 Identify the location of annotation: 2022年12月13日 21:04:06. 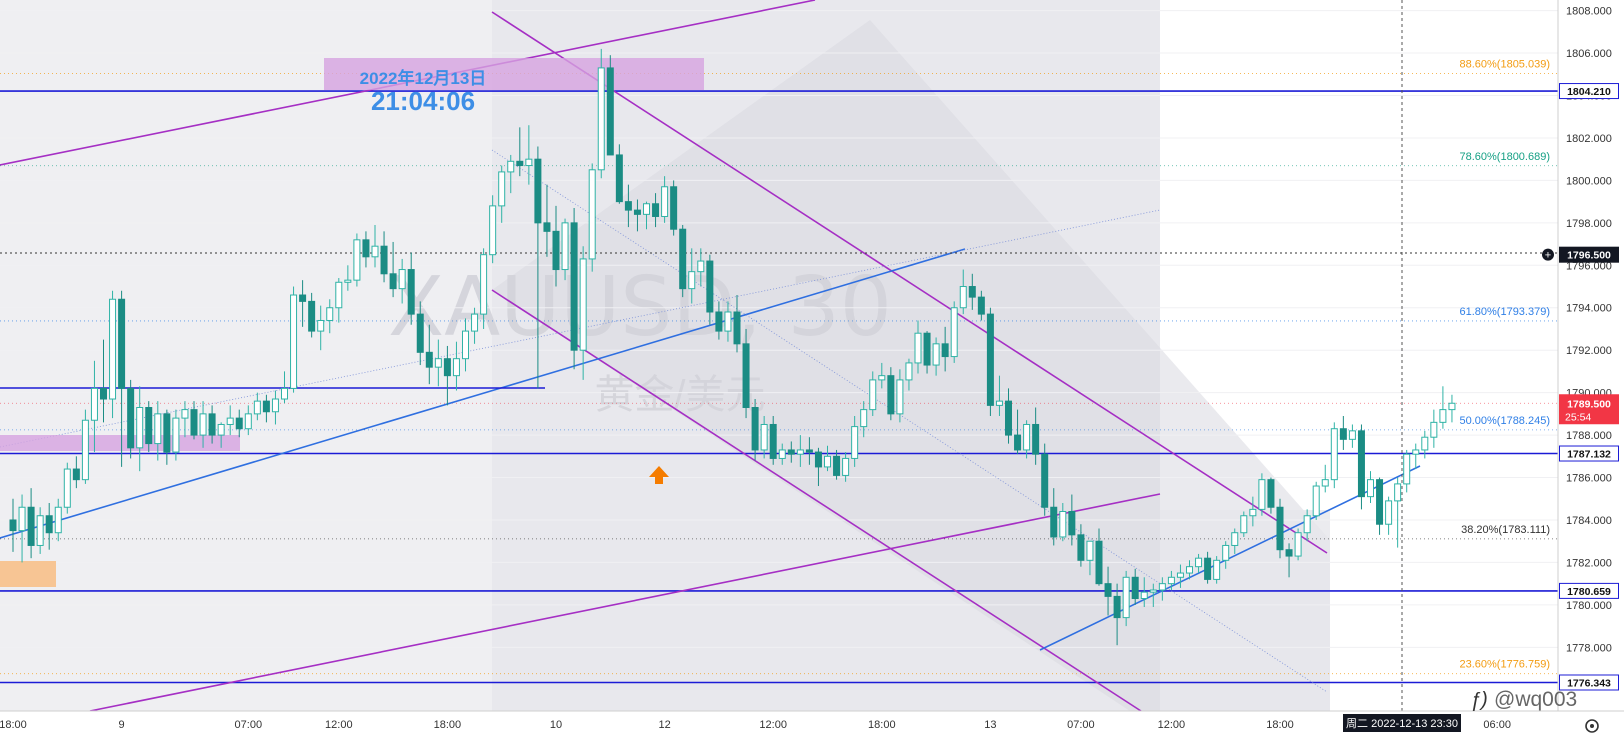
(514, 276).